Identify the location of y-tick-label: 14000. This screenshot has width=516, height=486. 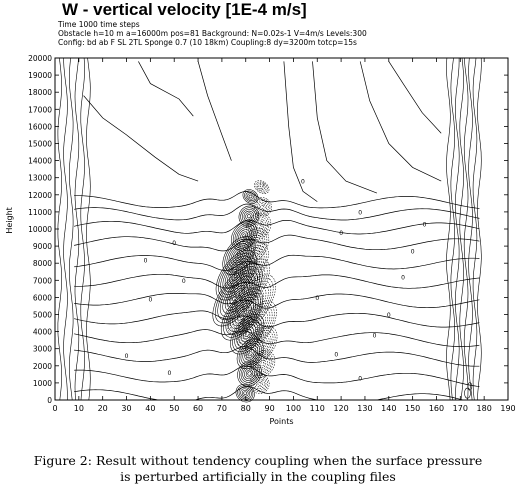
(40, 161).